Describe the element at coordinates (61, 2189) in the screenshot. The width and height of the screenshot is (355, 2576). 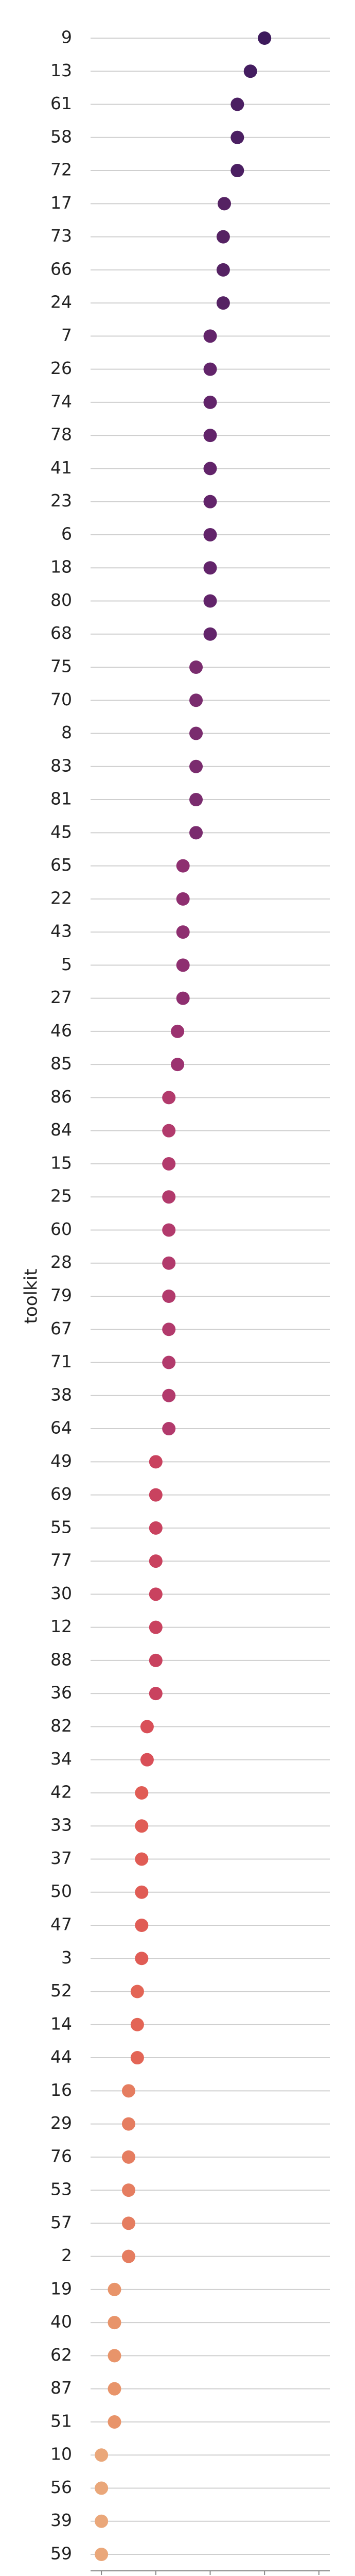
I see `y-tick-label: 53` at that location.